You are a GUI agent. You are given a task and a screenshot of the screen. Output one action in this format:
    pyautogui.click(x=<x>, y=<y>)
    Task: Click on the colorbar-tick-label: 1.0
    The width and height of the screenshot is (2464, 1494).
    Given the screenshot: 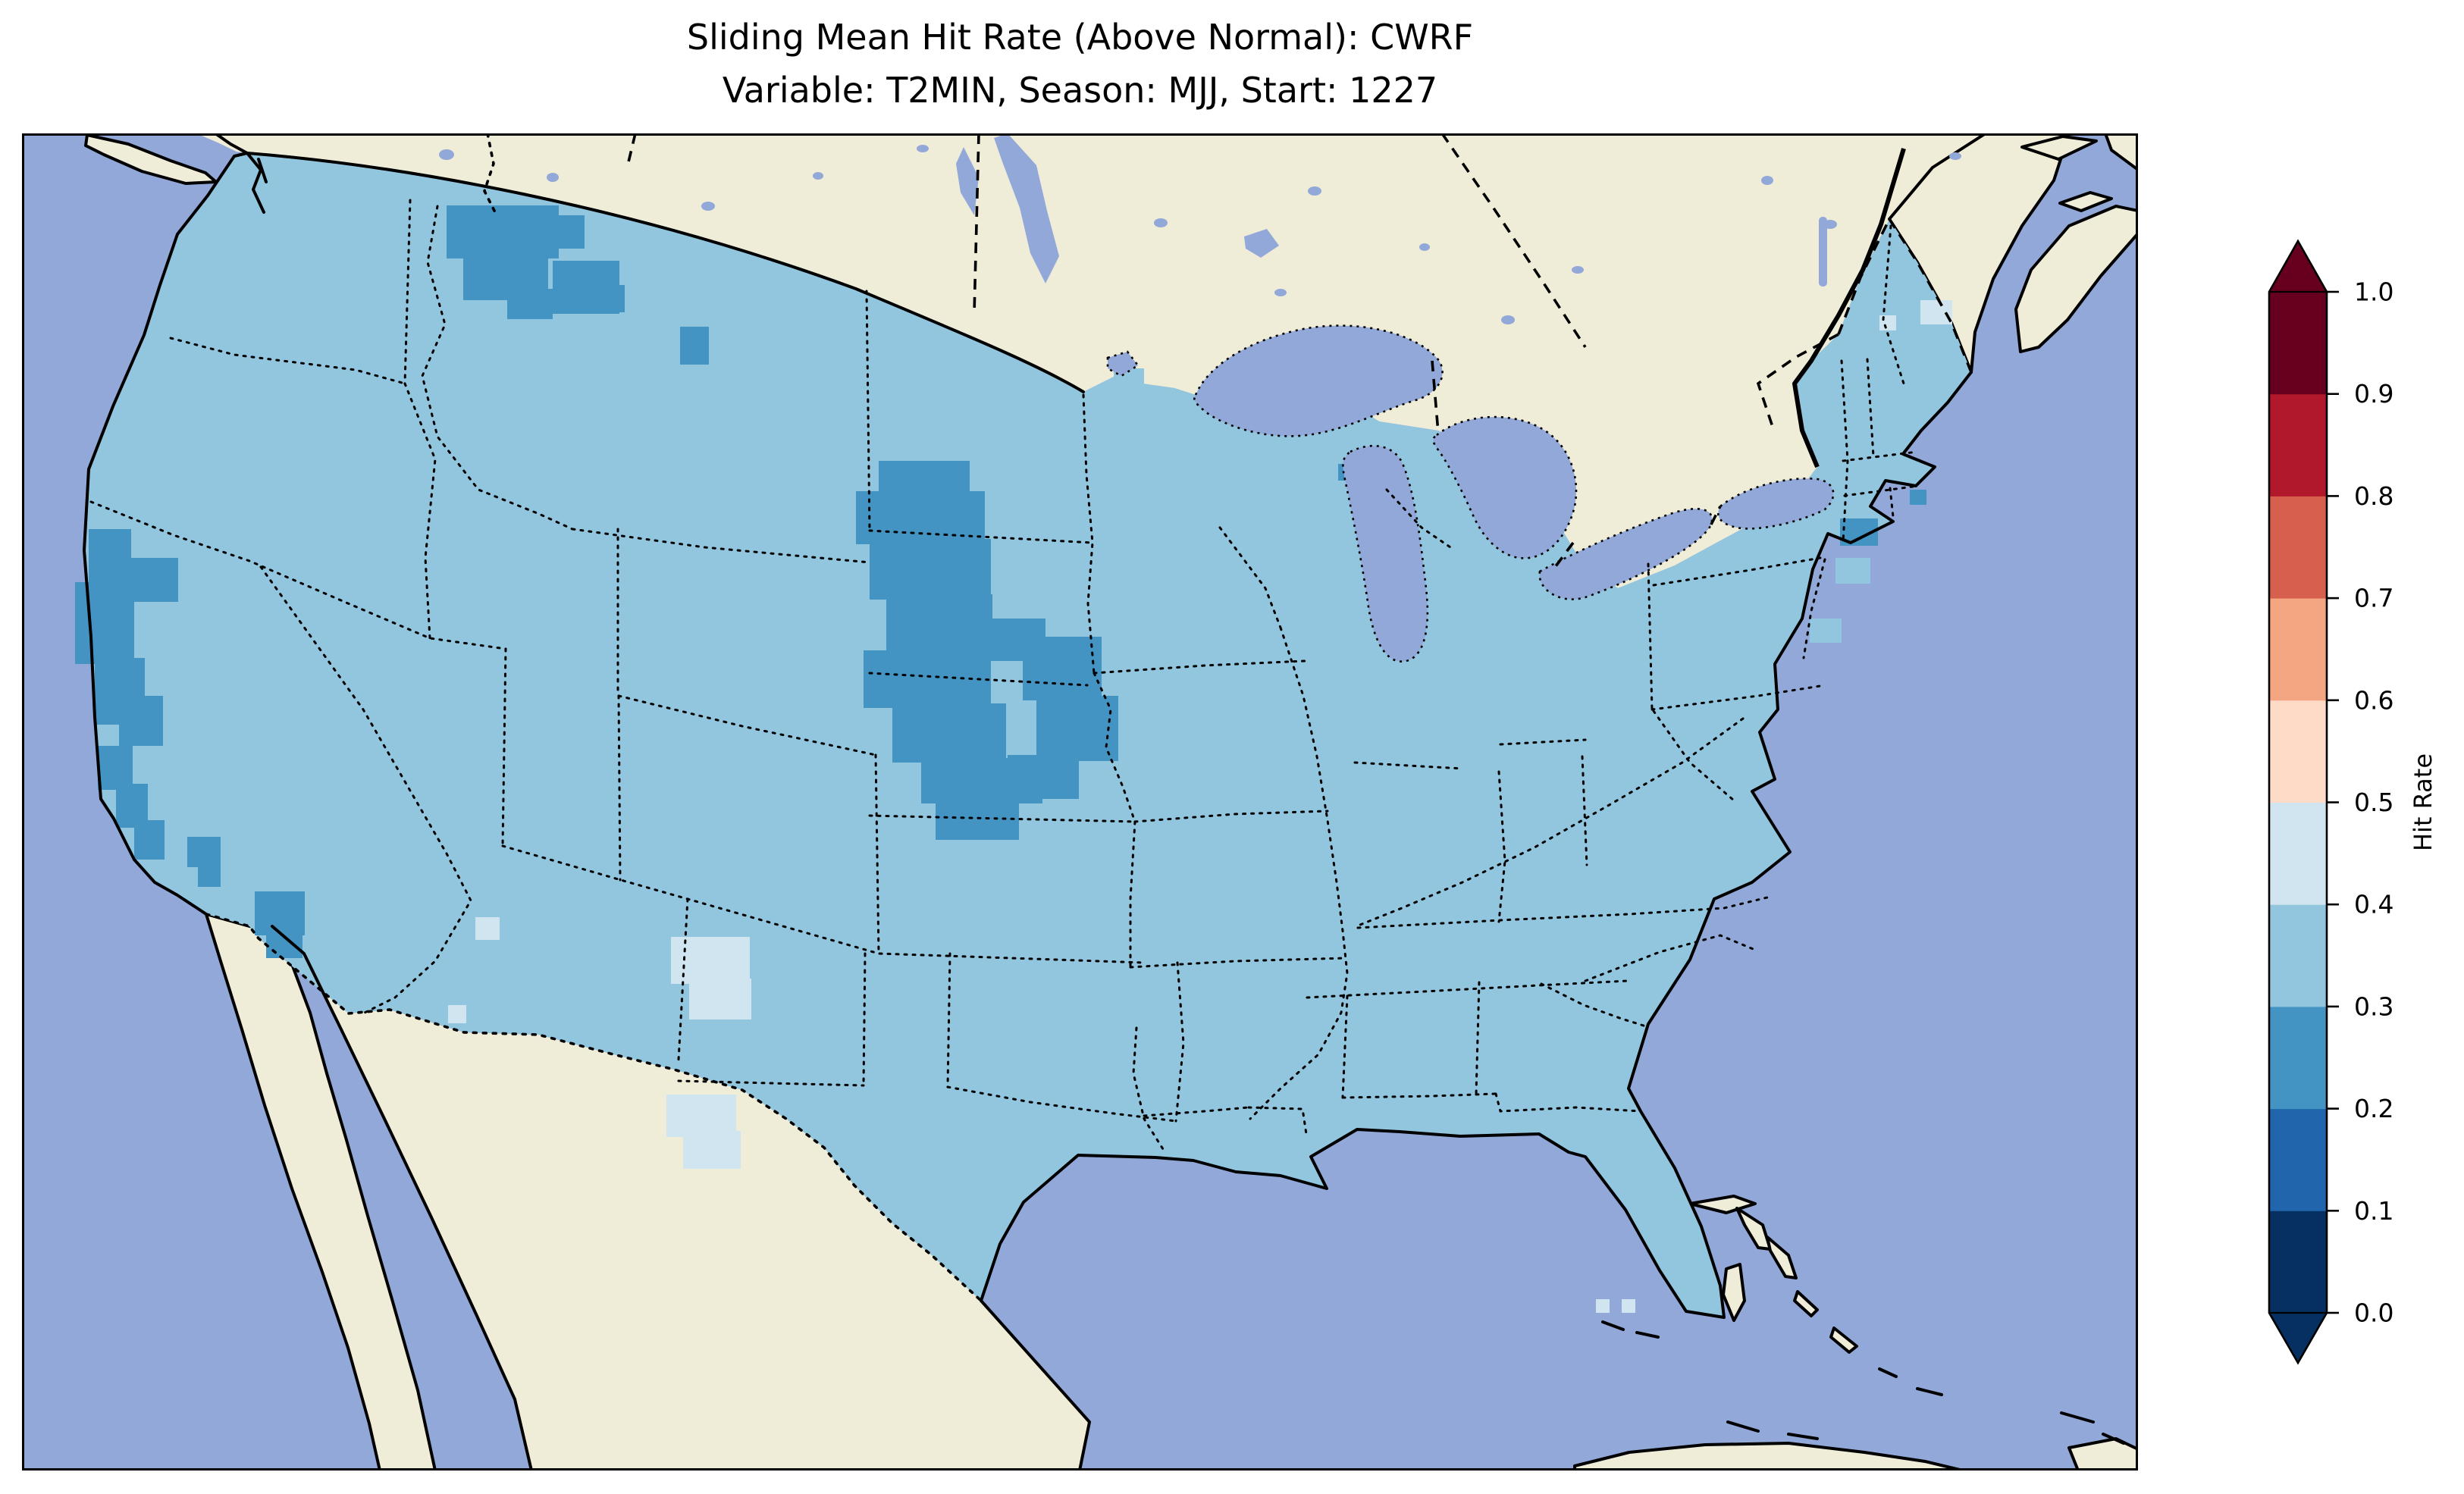 What is the action you would take?
    pyautogui.click(x=2374, y=292)
    